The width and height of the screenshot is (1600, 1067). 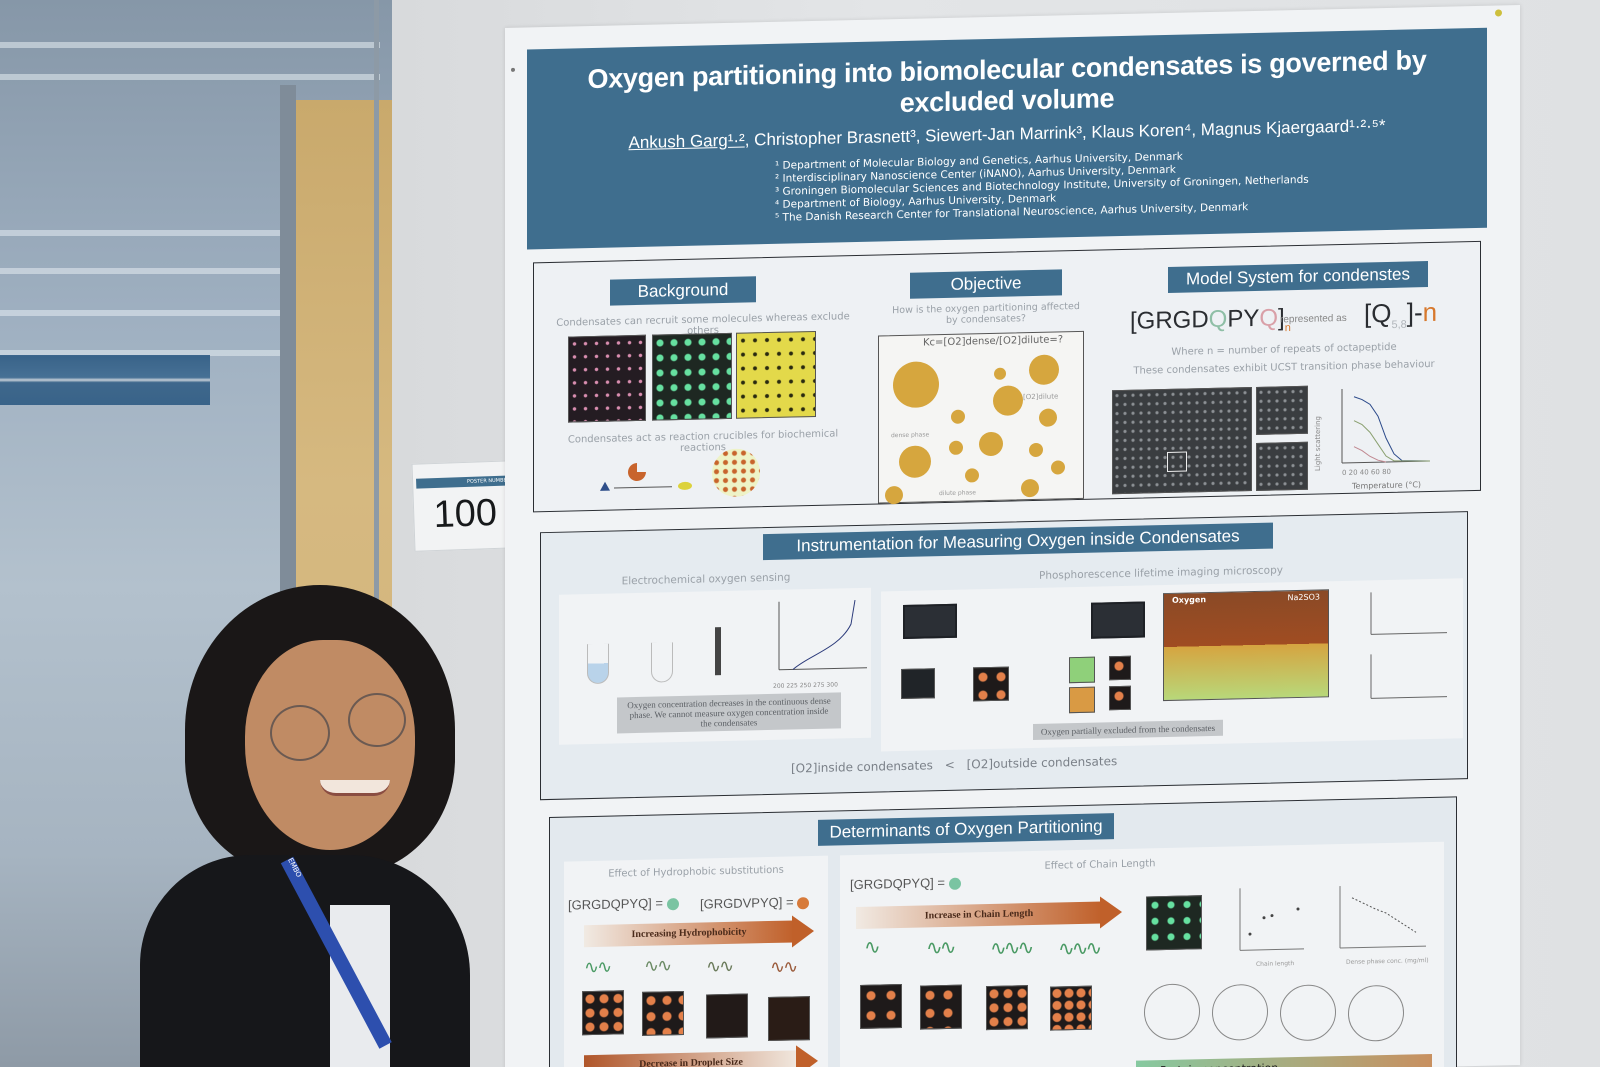 What do you see at coordinates (686, 141) in the screenshot?
I see `first-author: Ankush Garg¹·²` at bounding box center [686, 141].